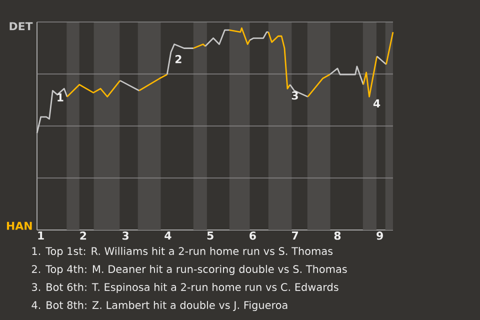 This screenshot has height=320, width=480. I want to click on text: 2. Top 4th: M. Deaner hit a run-scoring double vs S. Thomas, so click(189, 270).